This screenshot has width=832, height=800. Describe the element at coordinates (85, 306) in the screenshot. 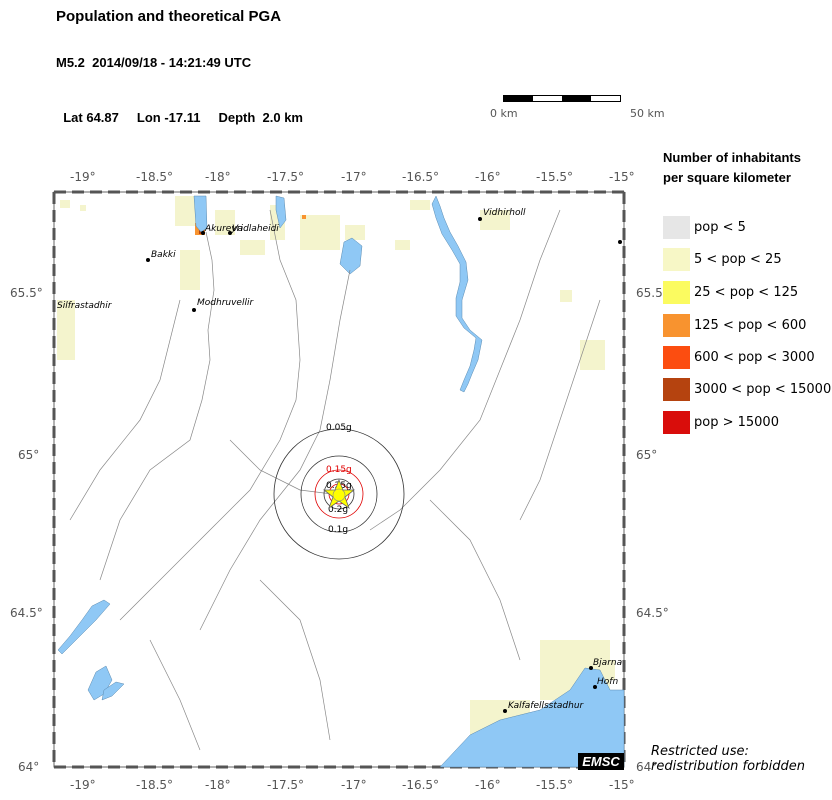

I see `city-label: Silfrastadhir` at that location.